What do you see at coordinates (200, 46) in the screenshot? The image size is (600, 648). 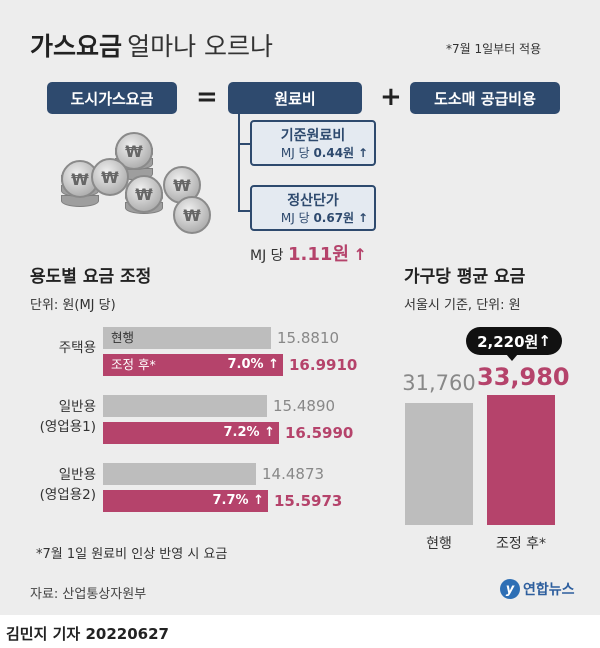 I see `title-sub: 얼마나 오르나` at bounding box center [200, 46].